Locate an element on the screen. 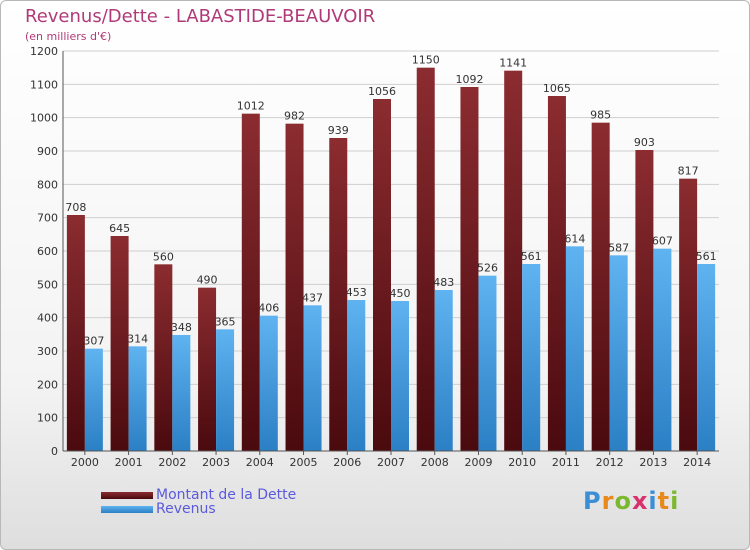  x-tick-label: 2008 is located at coordinates (435, 462).